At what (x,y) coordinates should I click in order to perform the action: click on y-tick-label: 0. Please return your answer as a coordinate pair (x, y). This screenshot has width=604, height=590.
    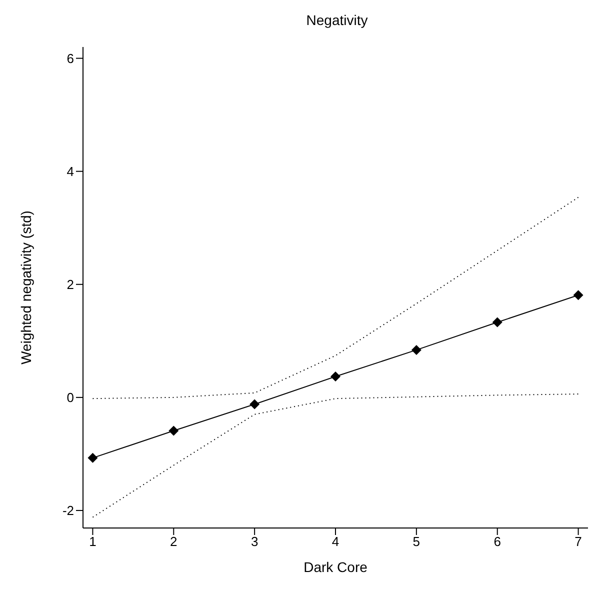
    Looking at the image, I should click on (70, 398).